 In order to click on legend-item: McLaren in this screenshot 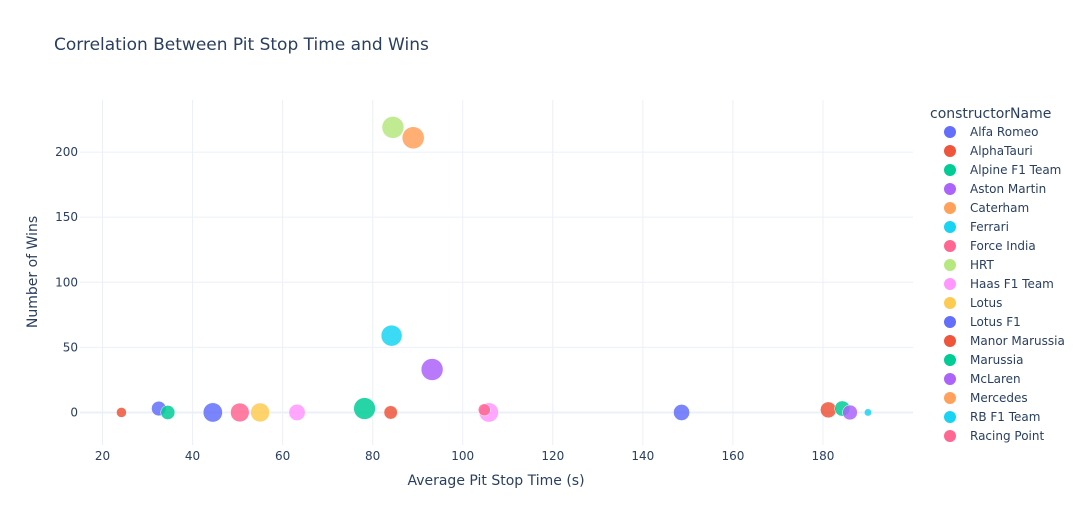, I will do `click(982, 379)`.